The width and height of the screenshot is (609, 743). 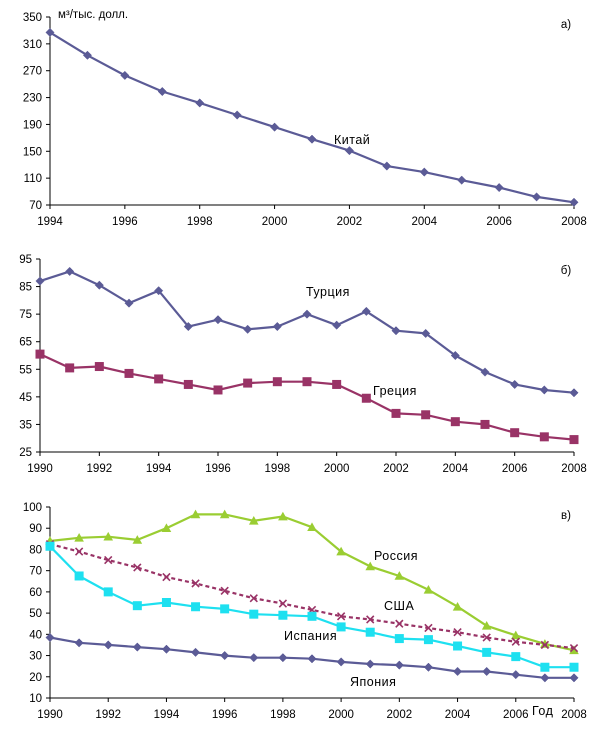 What do you see at coordinates (352, 140) in the screenshot?
I see `series-label: Китай` at bounding box center [352, 140].